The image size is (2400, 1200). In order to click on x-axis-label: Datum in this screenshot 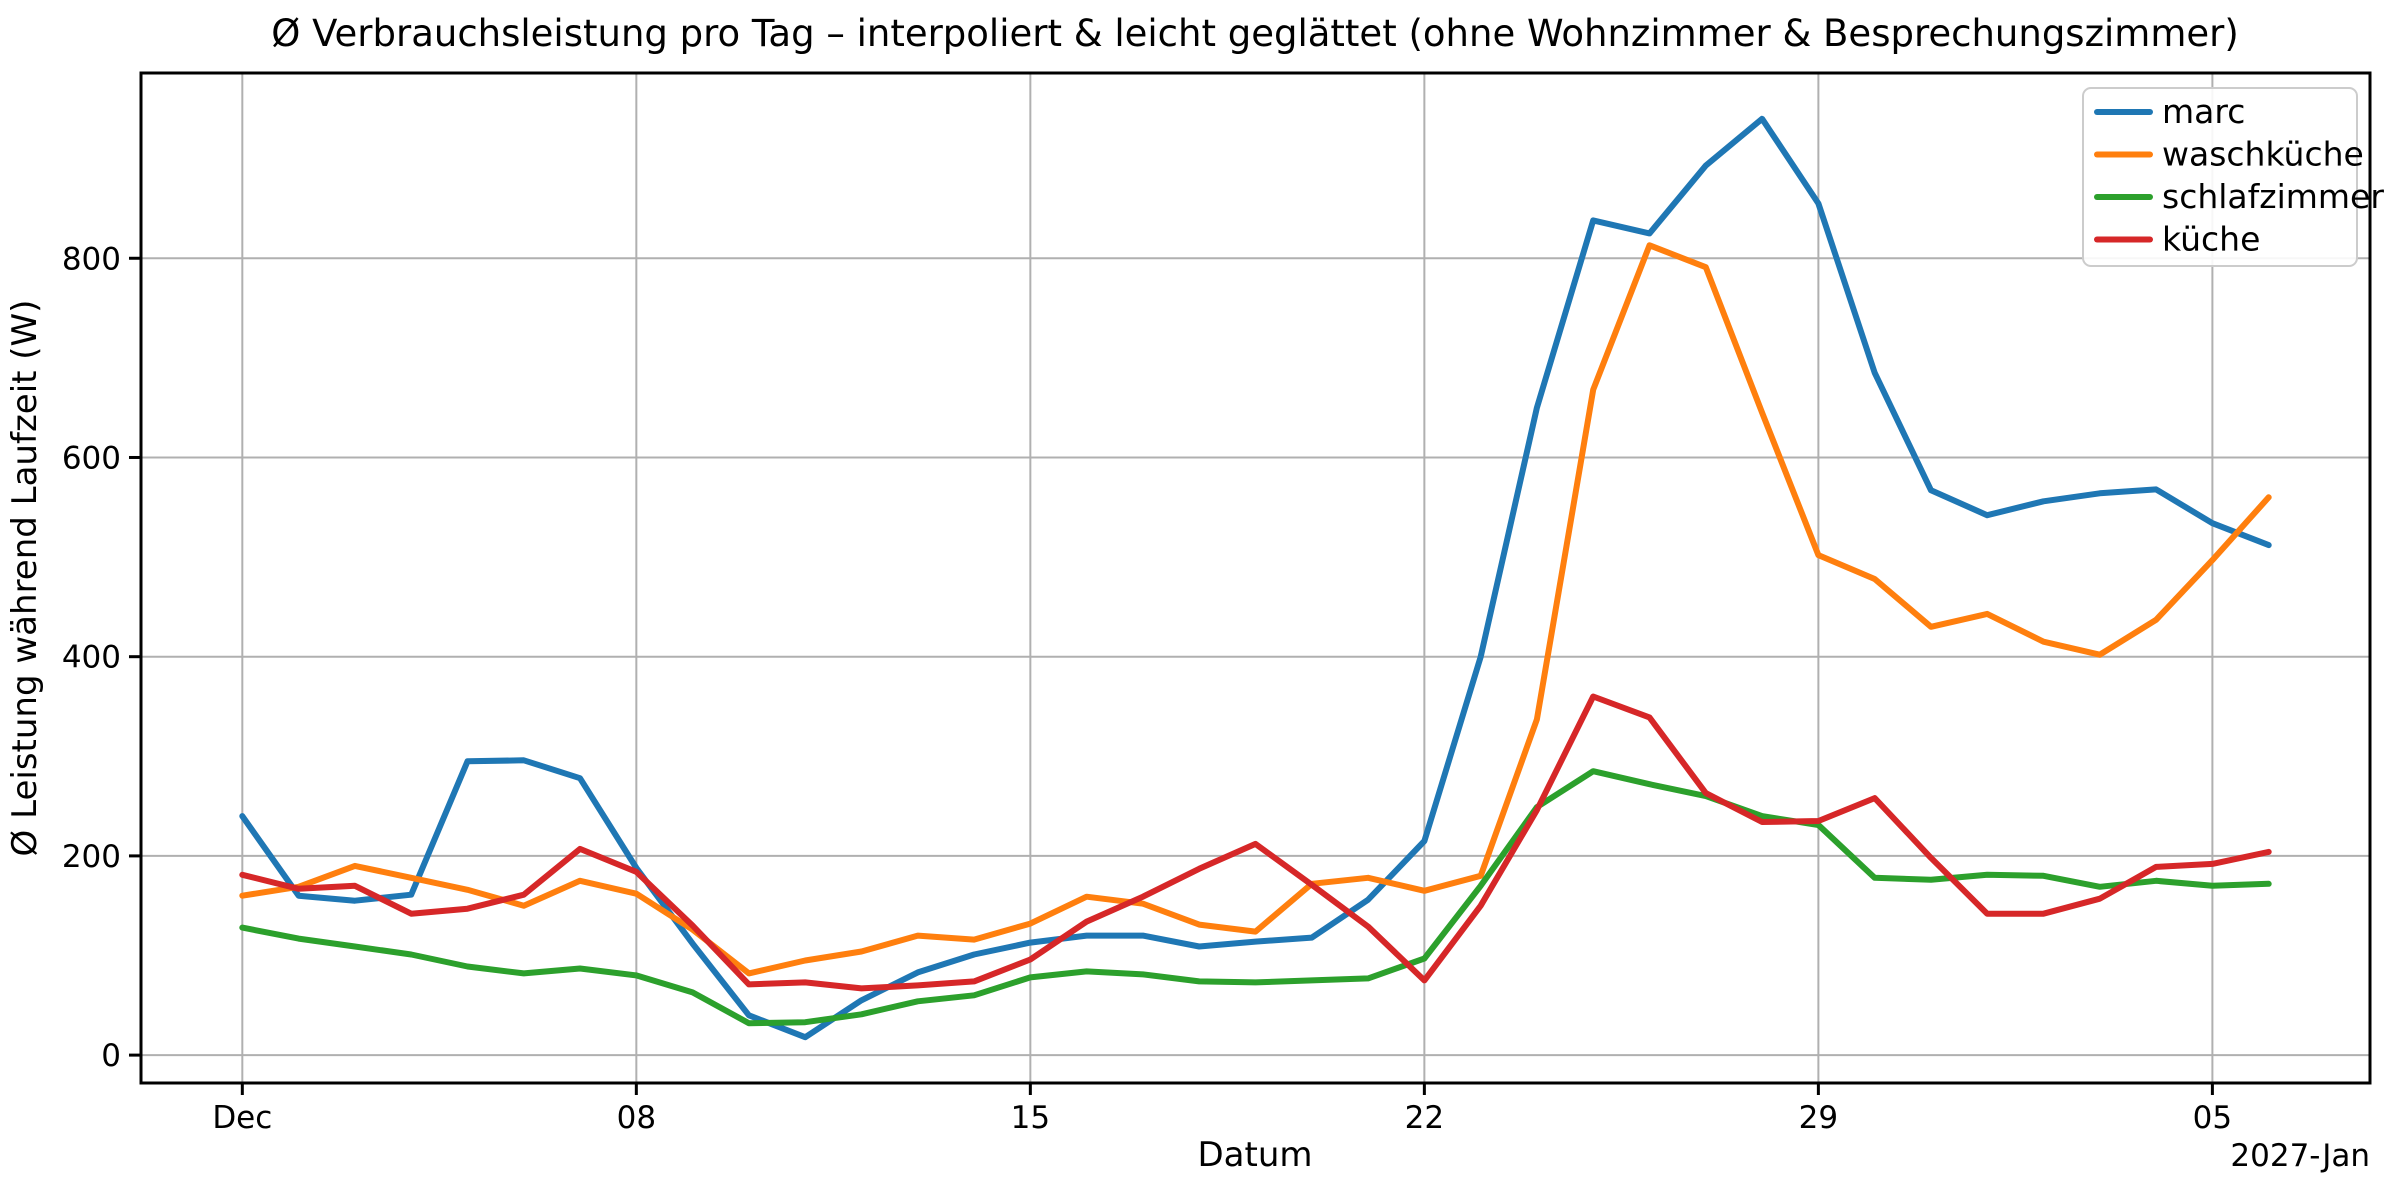, I will do `click(1254, 1155)`.